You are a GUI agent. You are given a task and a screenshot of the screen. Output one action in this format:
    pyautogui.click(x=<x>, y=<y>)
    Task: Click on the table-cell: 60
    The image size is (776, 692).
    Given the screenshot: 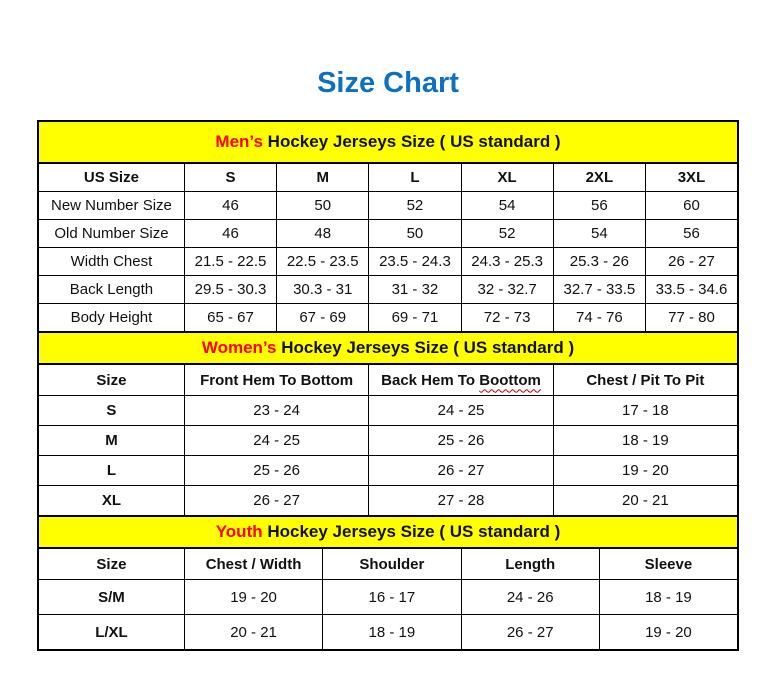 What is the action you would take?
    pyautogui.click(x=691, y=205)
    